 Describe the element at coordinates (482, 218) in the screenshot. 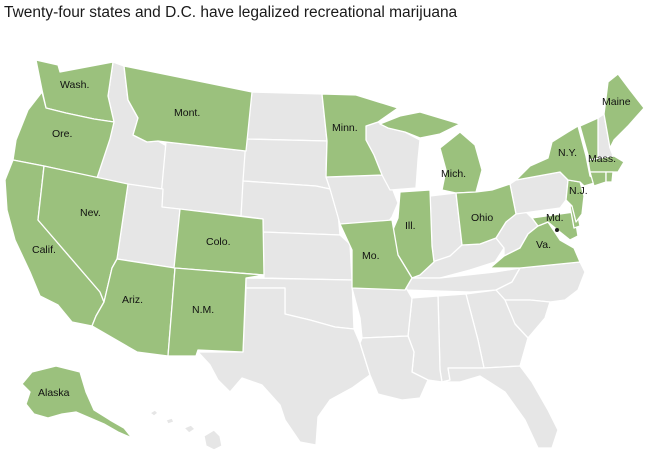

I see `label-ohio: Ohio` at that location.